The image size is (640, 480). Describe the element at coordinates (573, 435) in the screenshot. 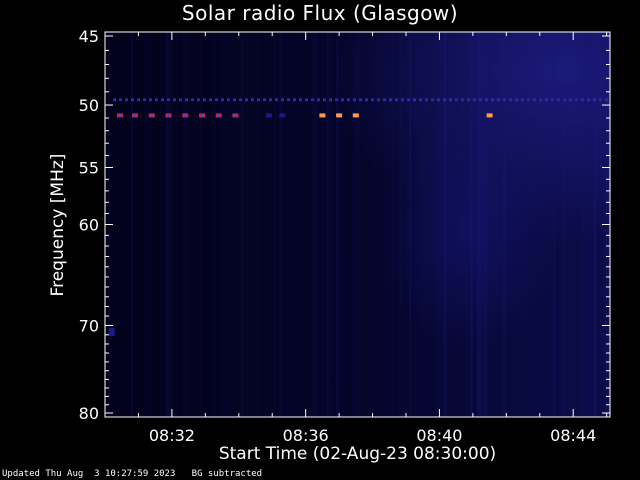

I see `x-tick-label: 08:44` at that location.